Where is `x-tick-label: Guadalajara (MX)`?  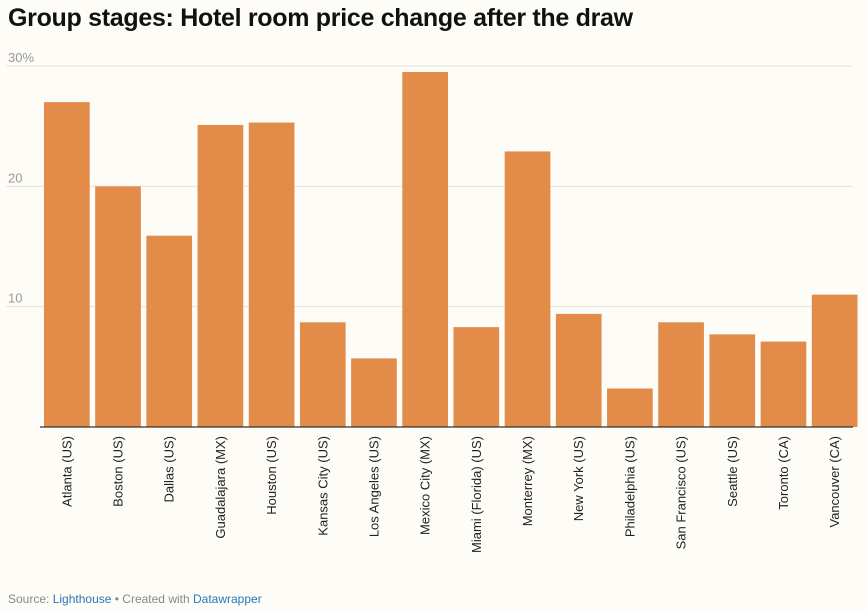
x-tick-label: Guadalajara (MX) is located at coordinates (220, 487).